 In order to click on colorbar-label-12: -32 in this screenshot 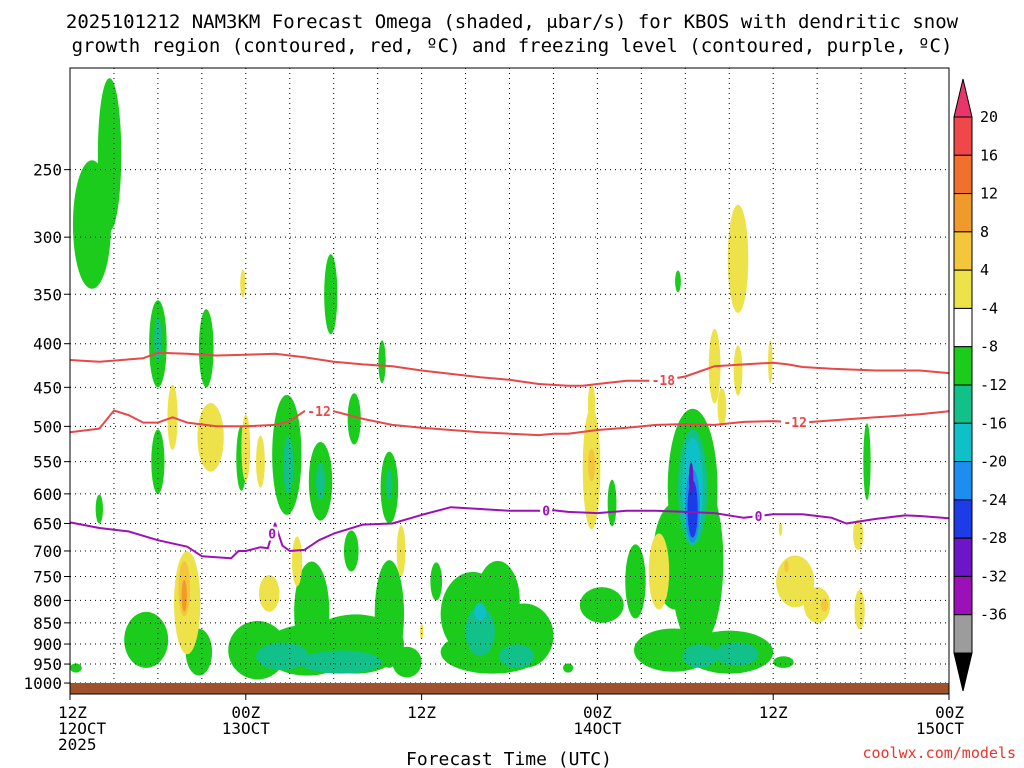, I will do `click(993, 576)`.